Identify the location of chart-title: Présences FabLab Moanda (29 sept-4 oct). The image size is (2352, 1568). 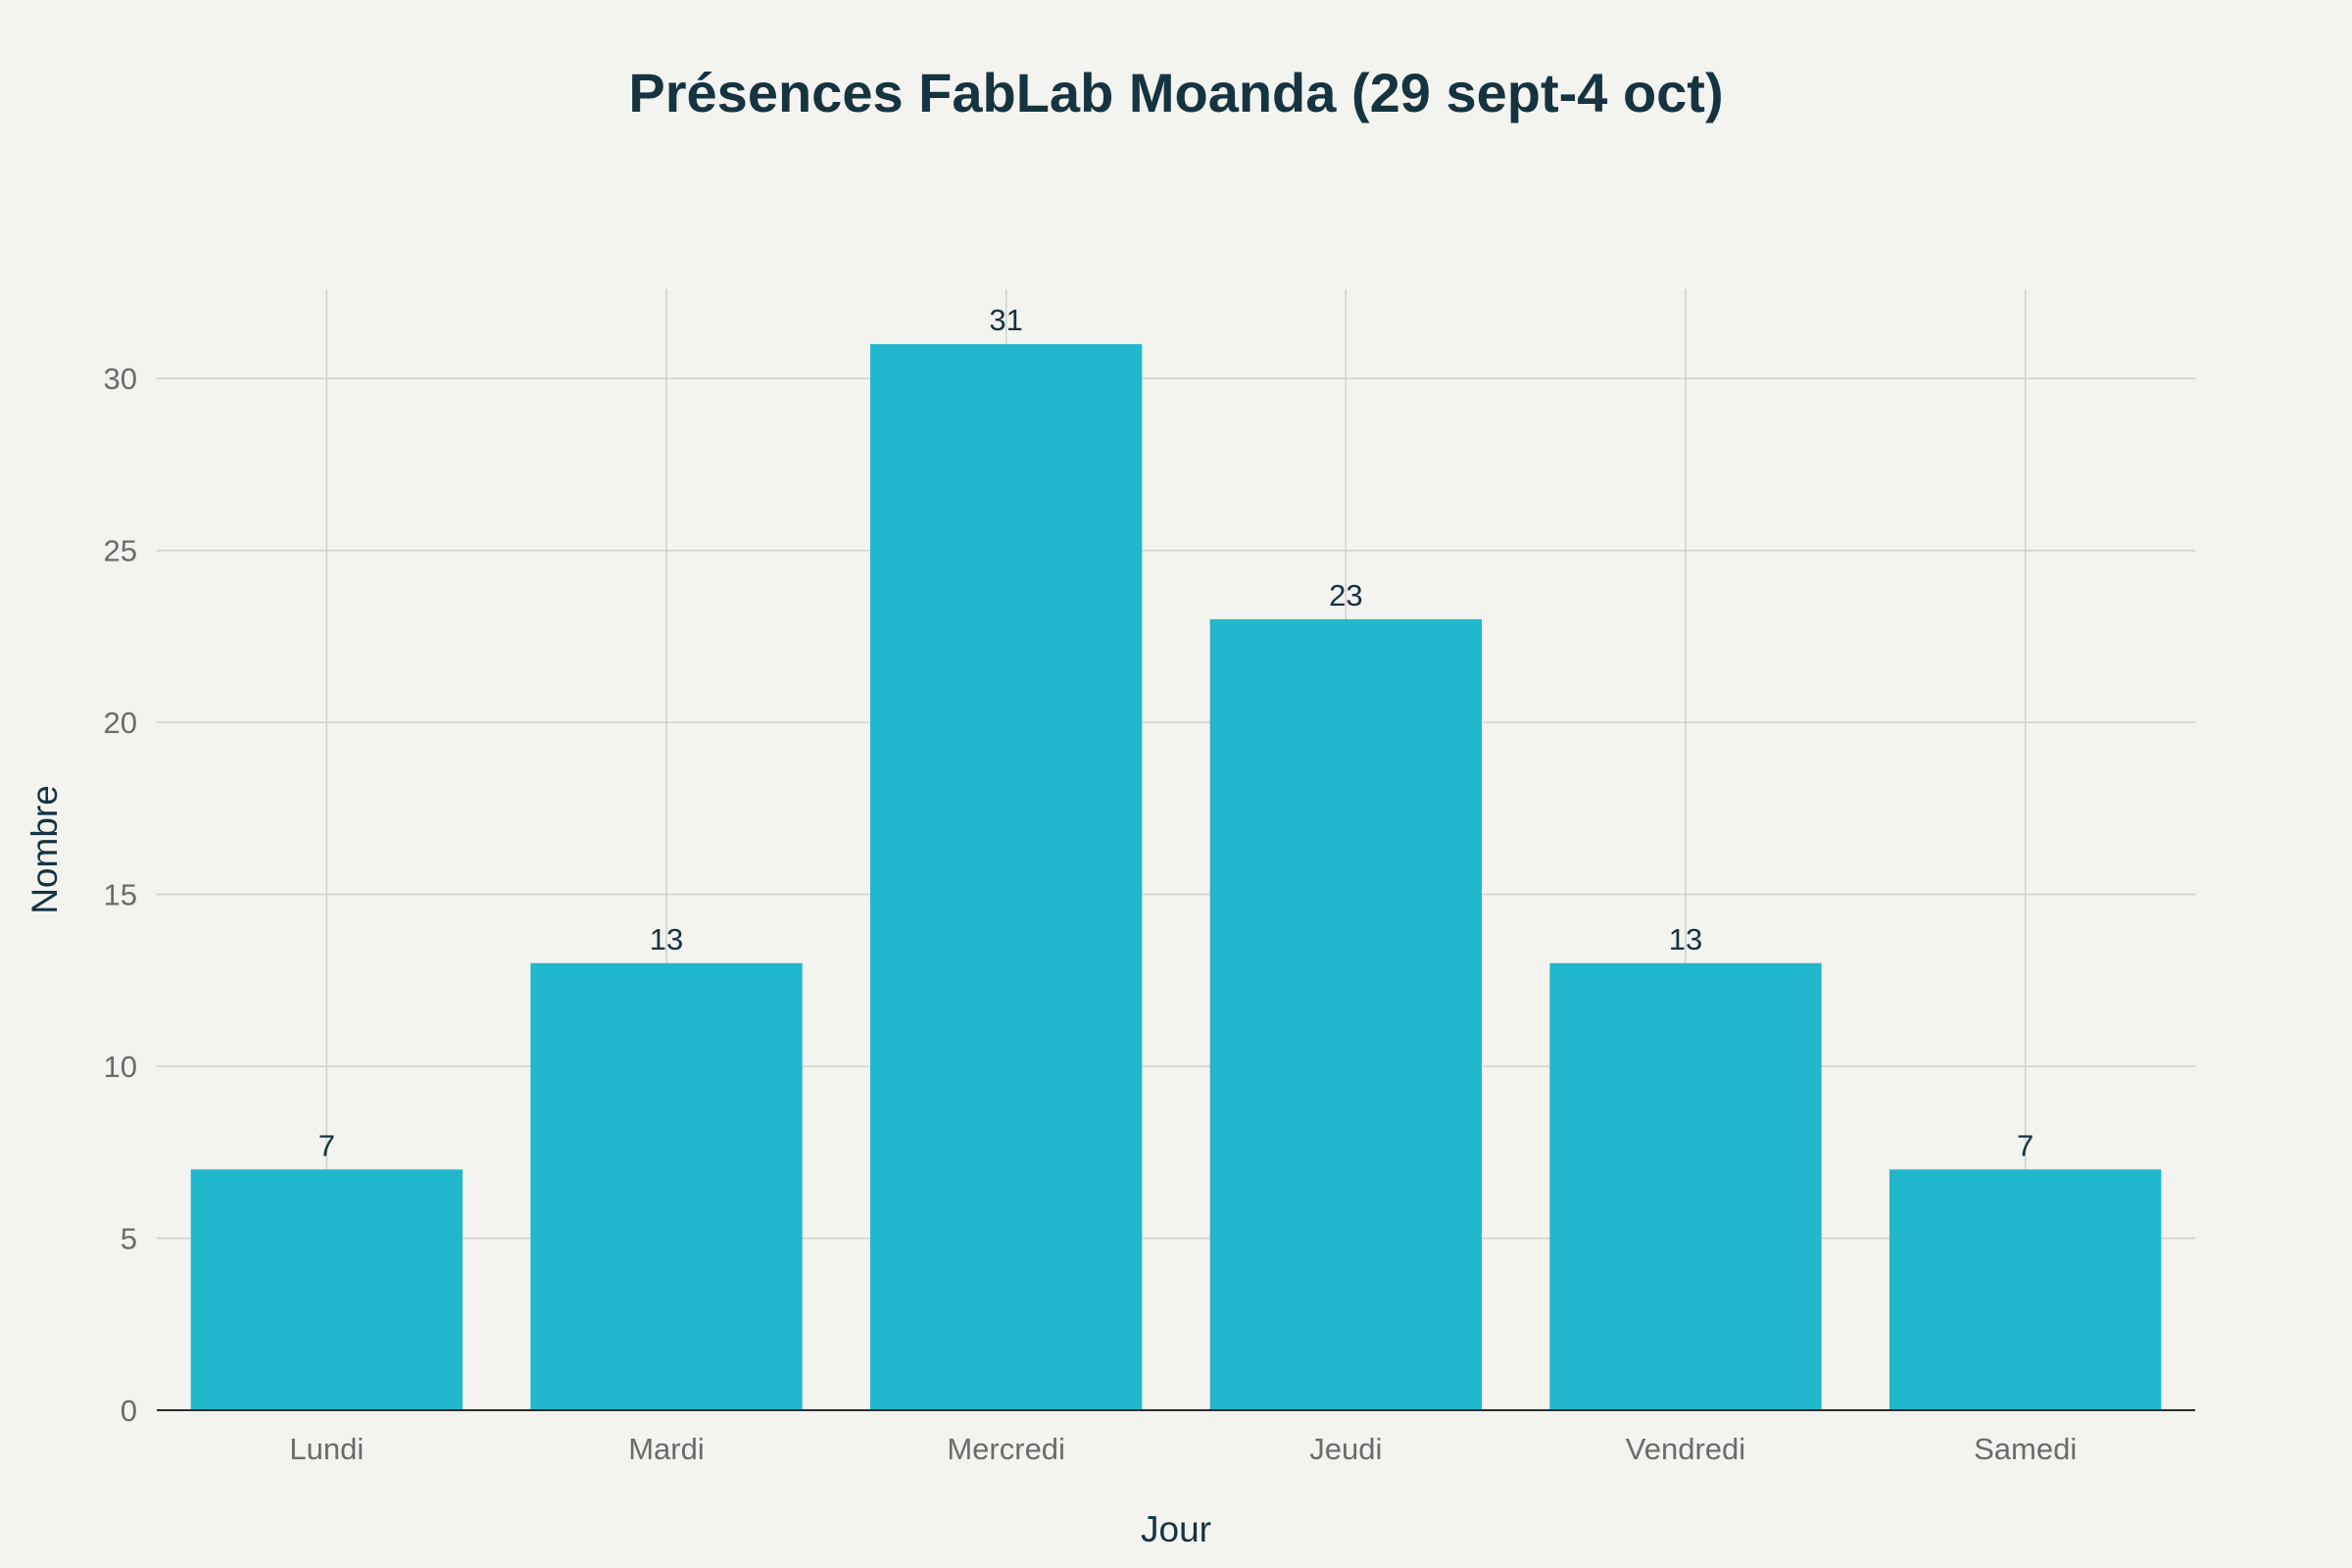
(1176, 92).